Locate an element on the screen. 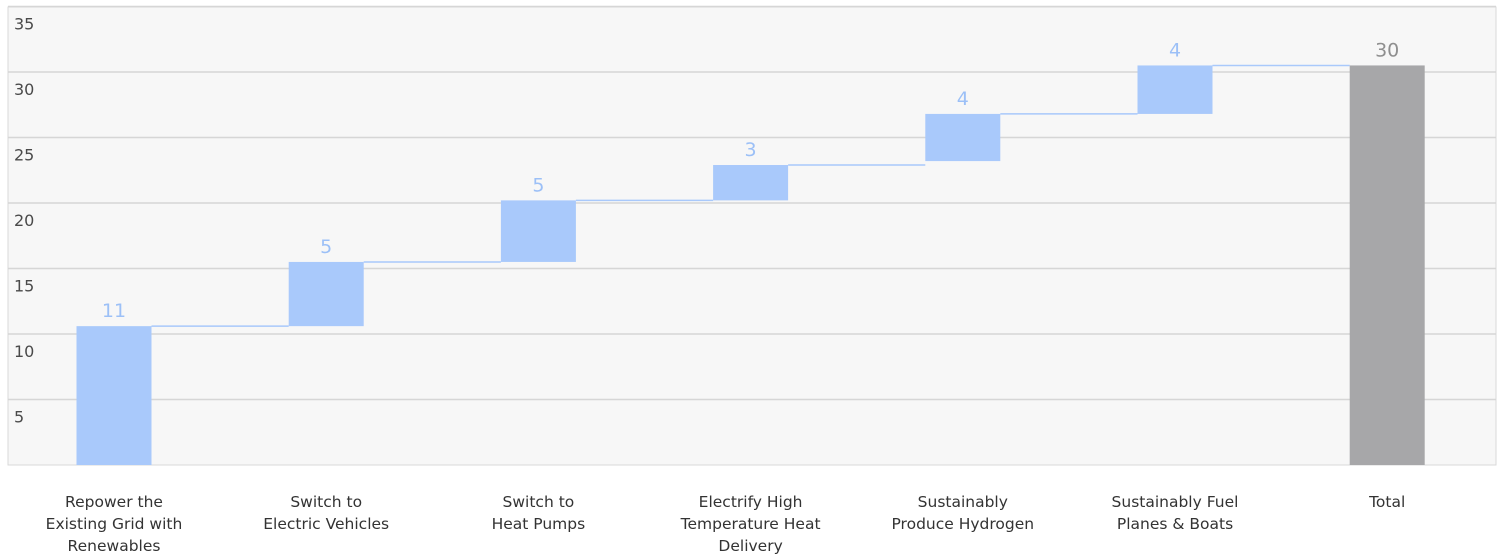  x-tick-line: Temperature Heat is located at coordinates (750, 524).